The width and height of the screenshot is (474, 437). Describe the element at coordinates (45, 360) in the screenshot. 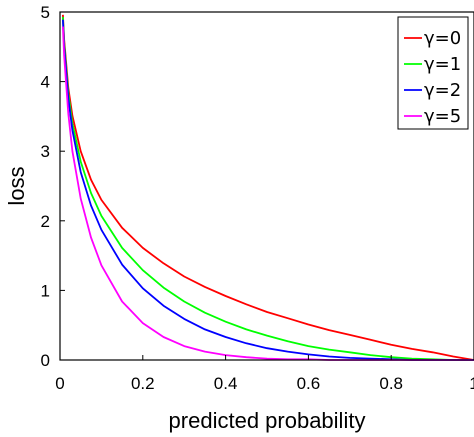

I see `y-tick-label: 0` at that location.